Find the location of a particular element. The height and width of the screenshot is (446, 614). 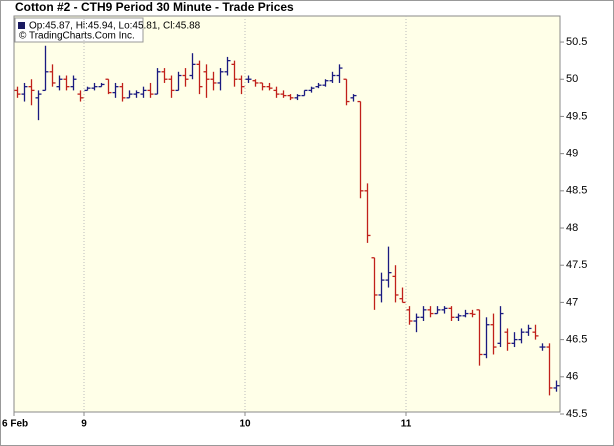

x-tick-label: 9 is located at coordinates (84, 424).